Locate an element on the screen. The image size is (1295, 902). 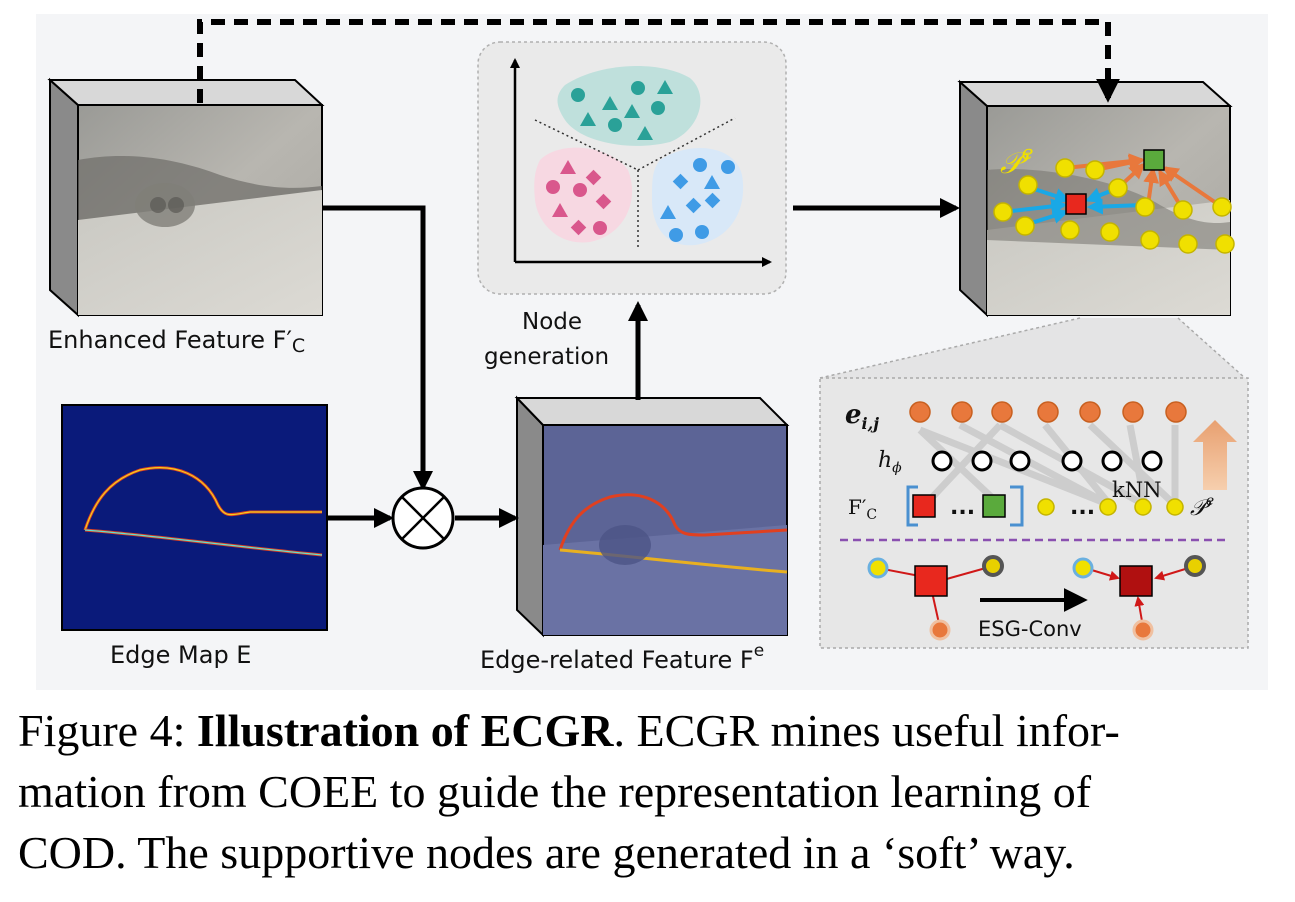
enhanced-feature-label: Enhanced Feature F′C is located at coordinates (177, 341).